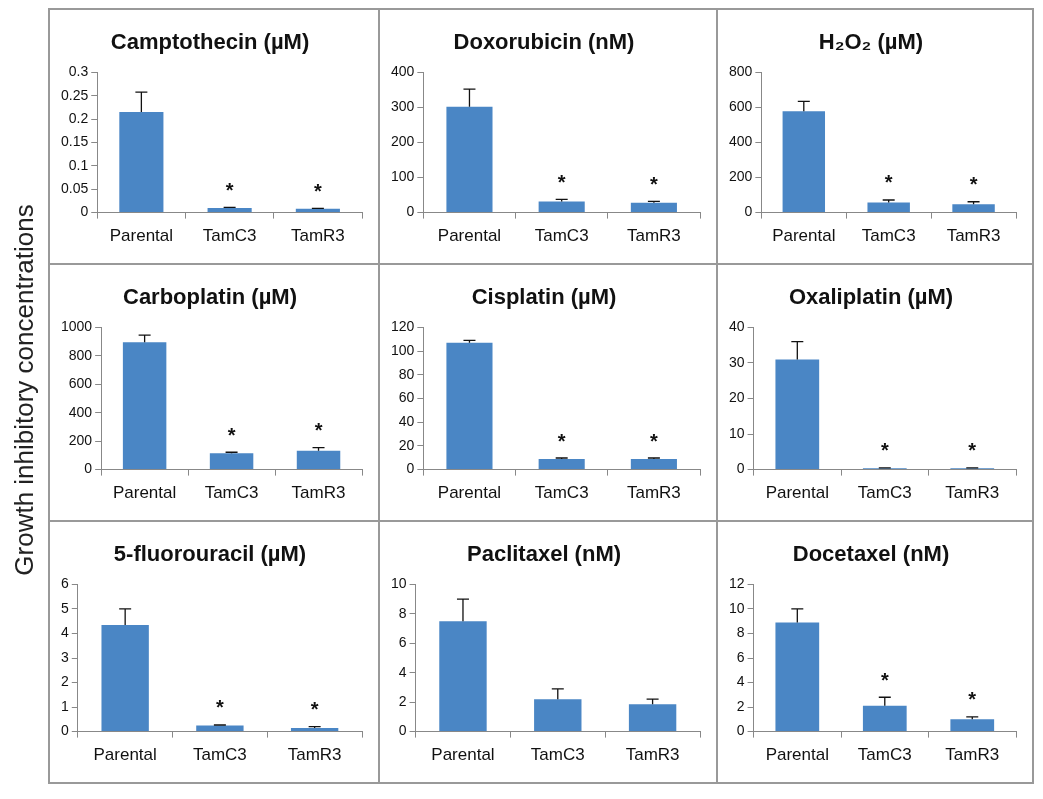 Image resolution: width=1043 pixels, height=799 pixels. What do you see at coordinates (75, 141) in the screenshot?
I see `y-tick-label: 0.15` at bounding box center [75, 141].